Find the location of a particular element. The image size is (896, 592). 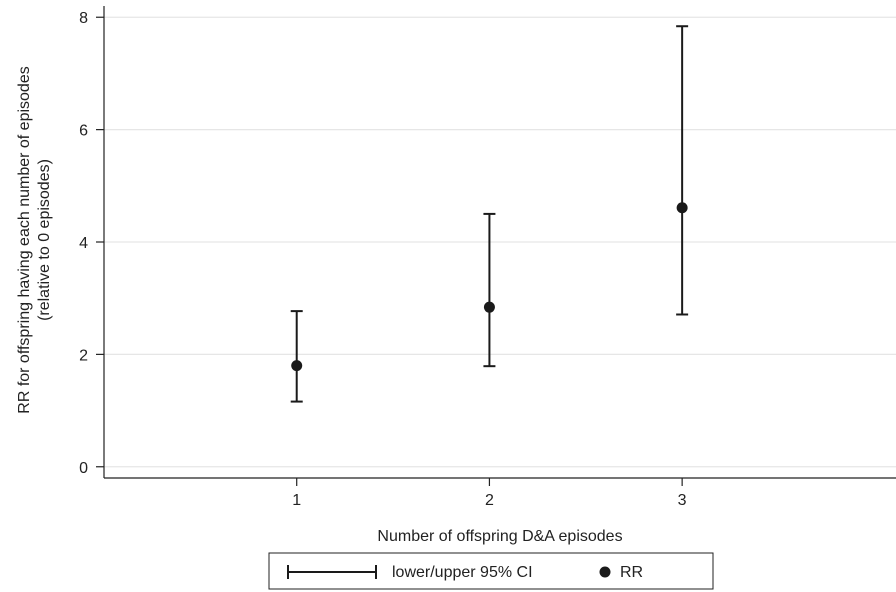

x-axis-label: Number of offspring D&A episodes is located at coordinates (499, 536).